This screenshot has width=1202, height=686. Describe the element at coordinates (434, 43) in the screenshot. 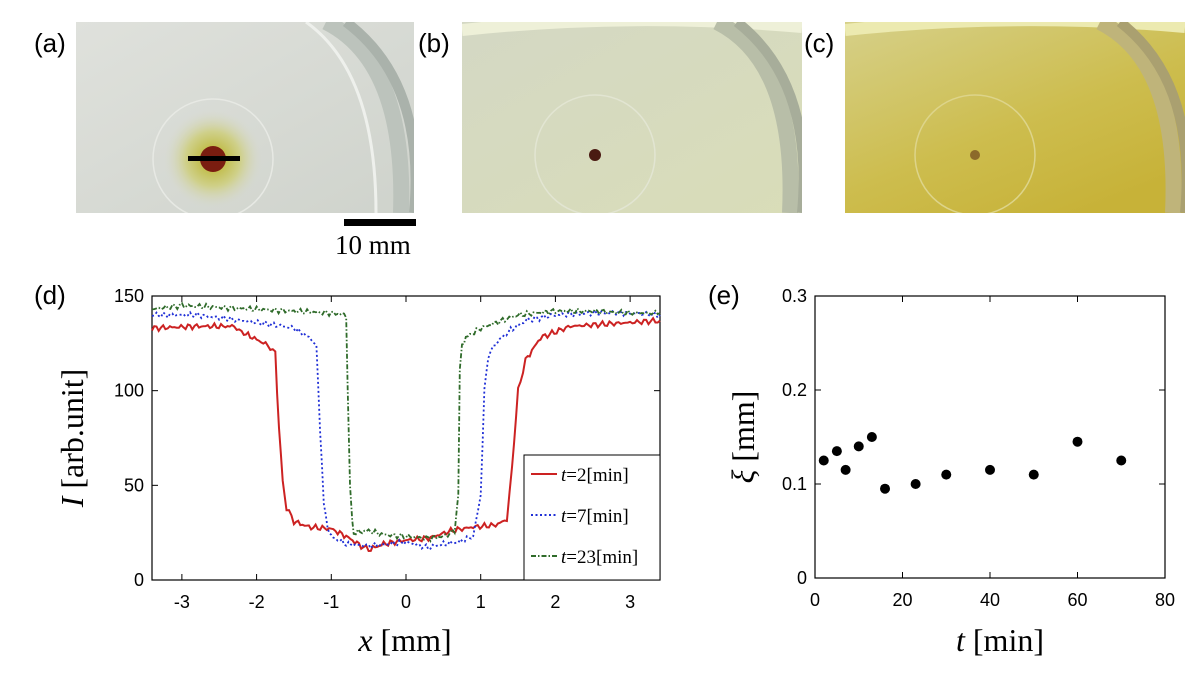

I see `panel-label-b: (b)` at that location.